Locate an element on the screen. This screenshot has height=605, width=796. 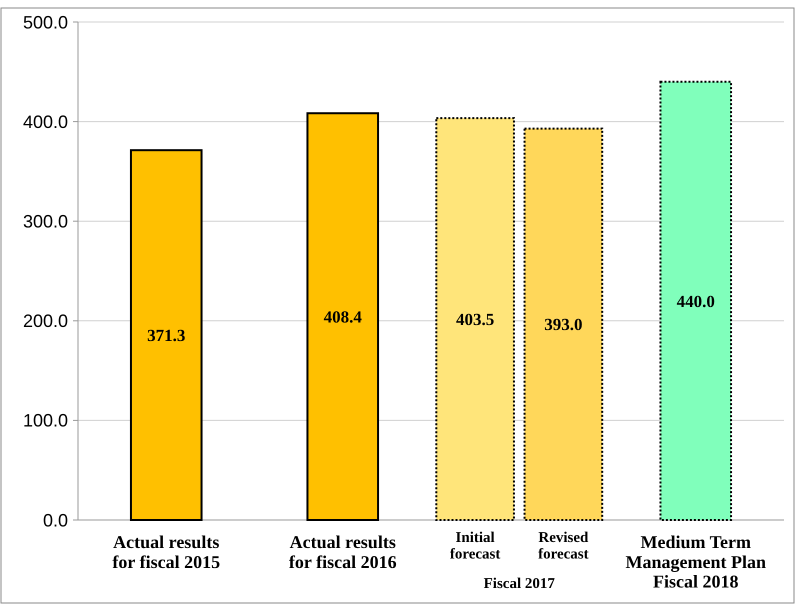
y-tick-label: 300.0 is located at coordinates (45, 222).